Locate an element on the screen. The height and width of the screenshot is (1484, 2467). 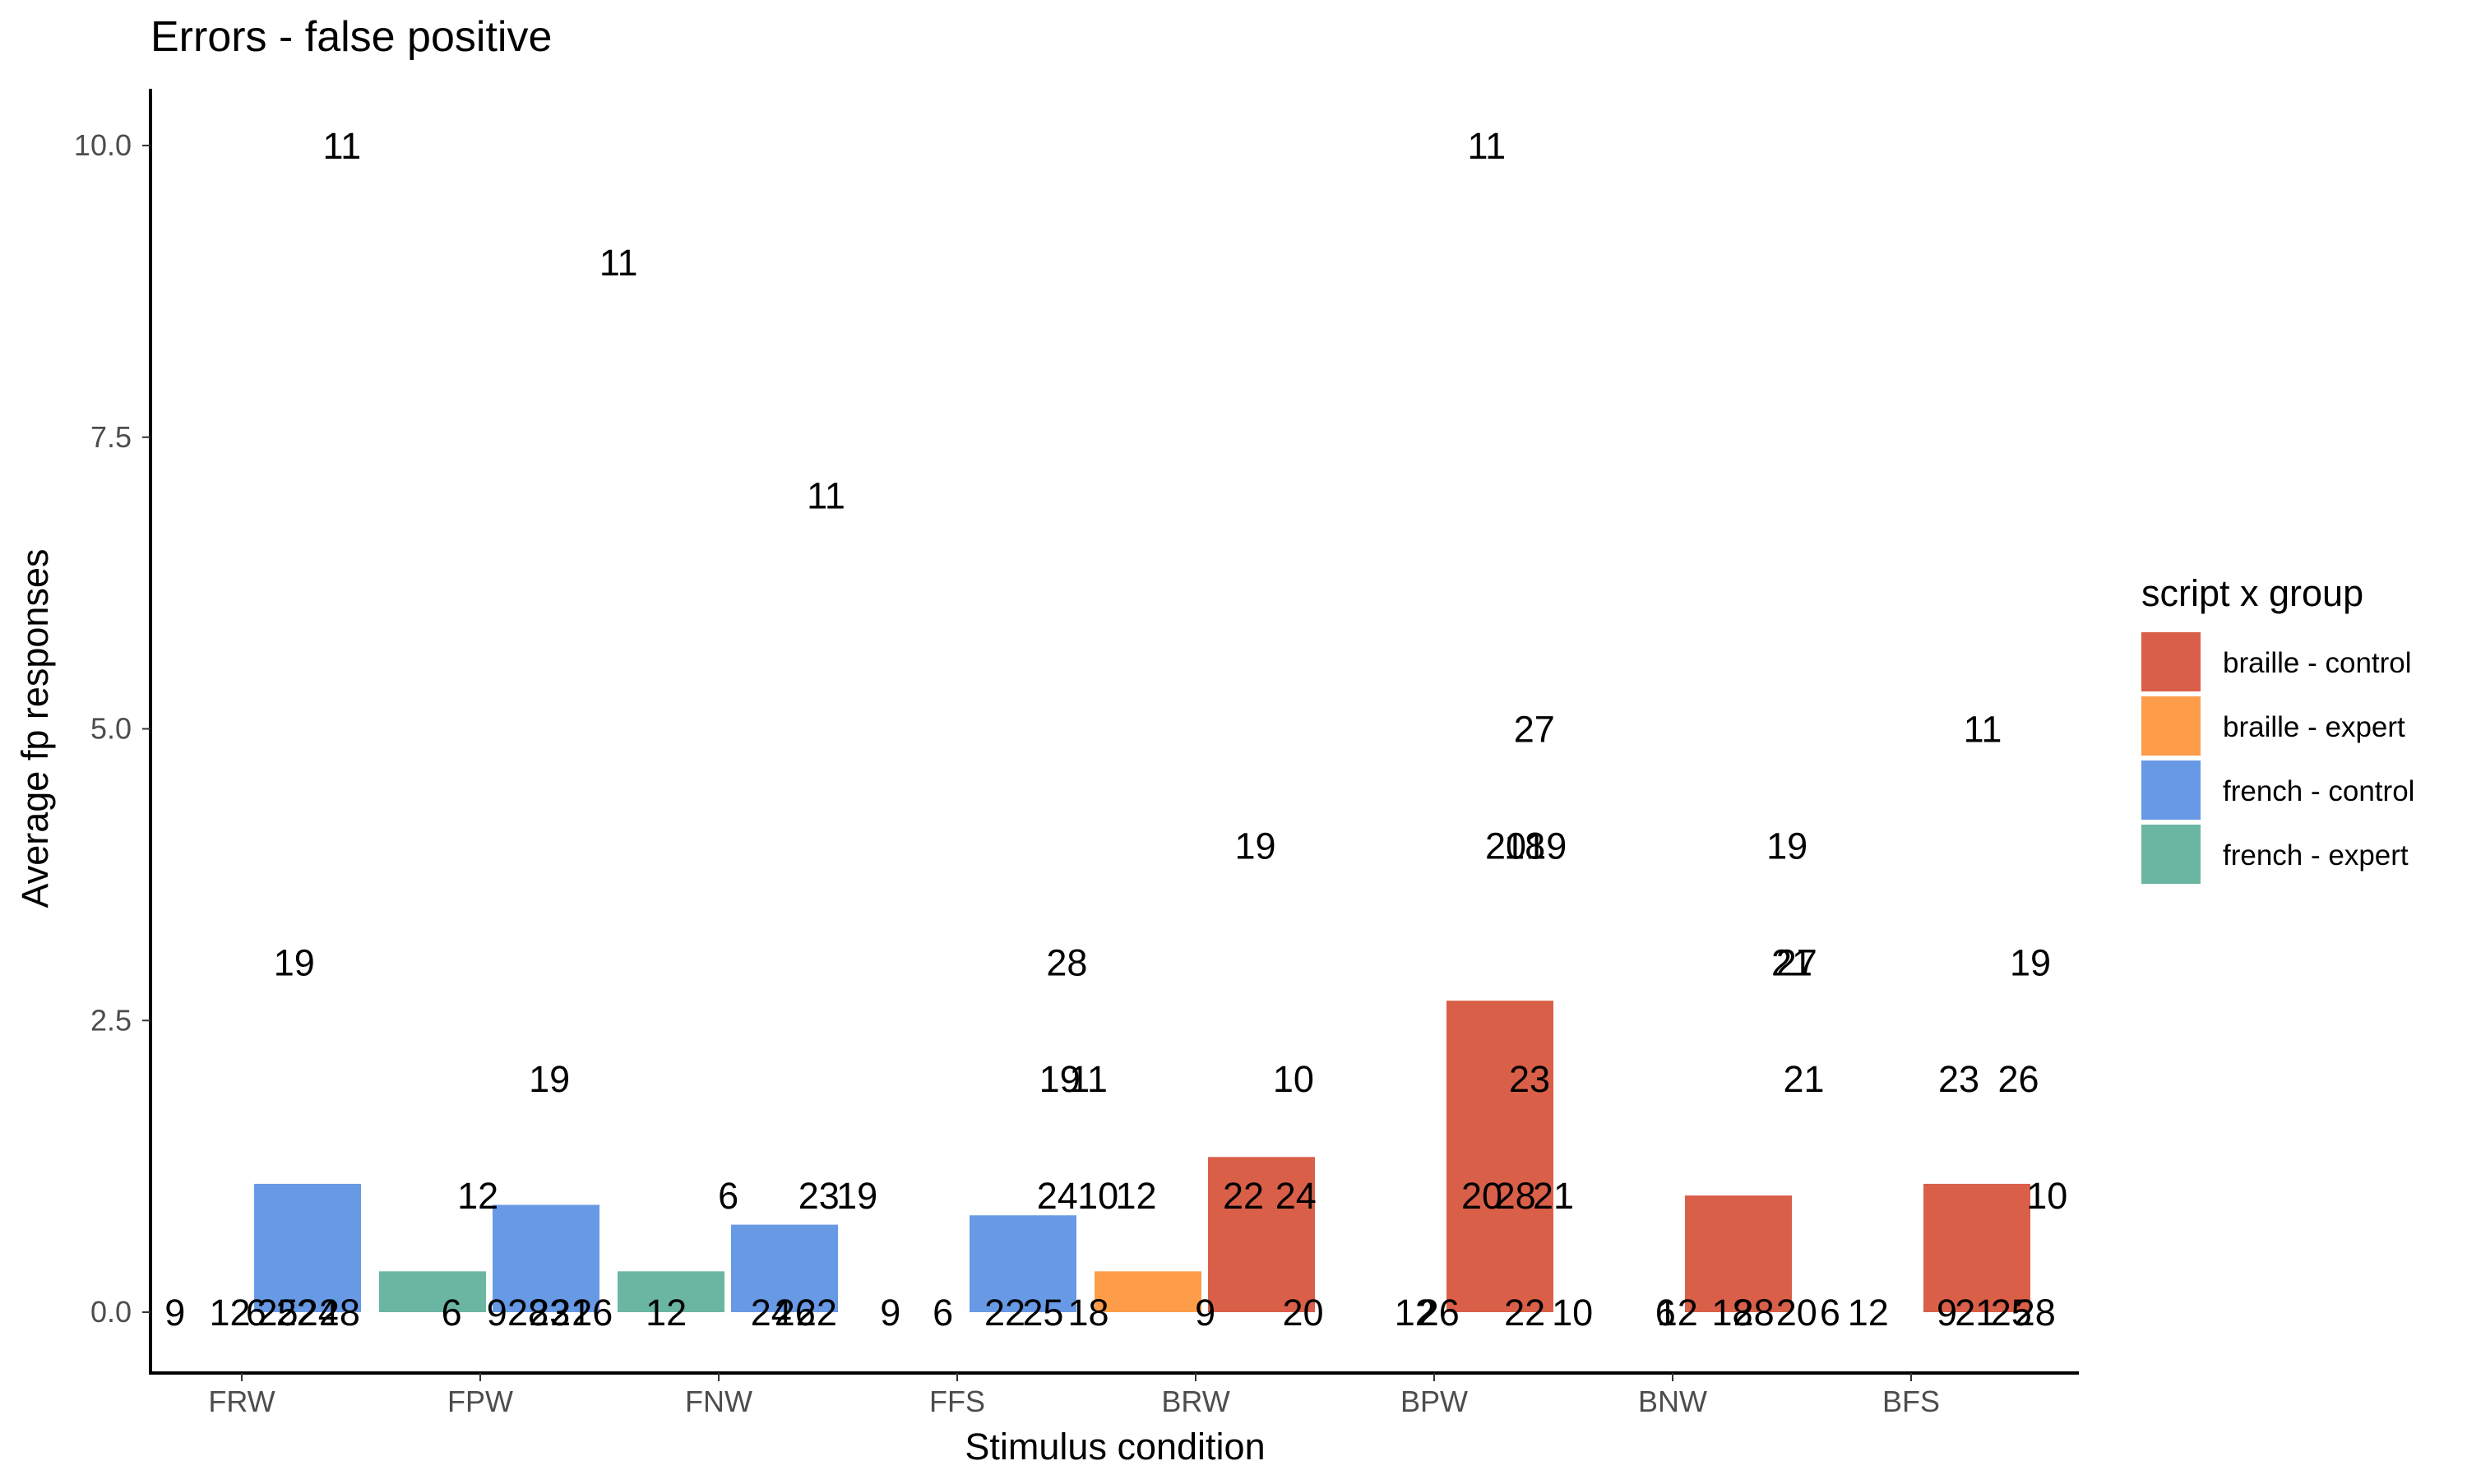
y-axis-title: Average fp responses is located at coordinates (35, 728).